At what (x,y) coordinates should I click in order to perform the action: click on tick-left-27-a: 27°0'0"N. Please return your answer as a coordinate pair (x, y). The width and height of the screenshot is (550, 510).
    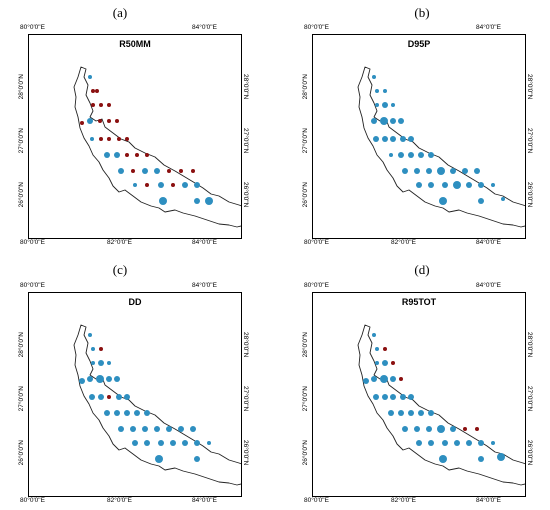
    Looking at the image, I should click on (21, 141).